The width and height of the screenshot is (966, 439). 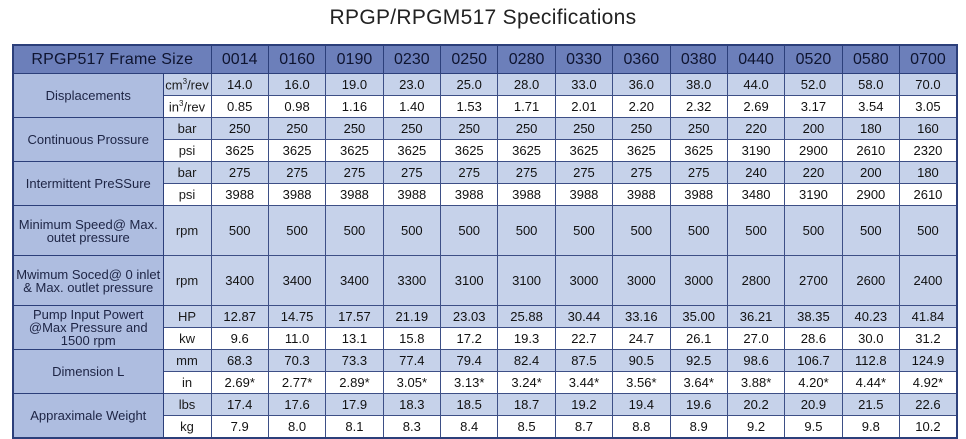 What do you see at coordinates (526, 338) in the screenshot?
I see `value-cell: 19.3` at bounding box center [526, 338].